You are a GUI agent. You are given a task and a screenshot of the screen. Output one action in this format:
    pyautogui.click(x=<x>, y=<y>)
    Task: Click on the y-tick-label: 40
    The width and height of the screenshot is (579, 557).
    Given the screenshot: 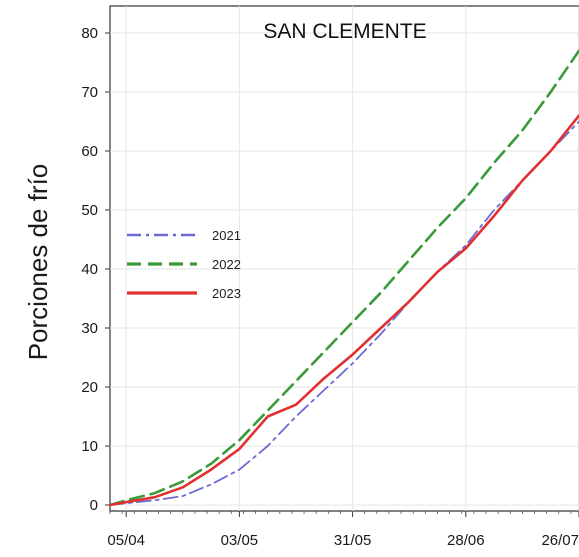 What is the action you would take?
    pyautogui.click(x=89, y=269)
    